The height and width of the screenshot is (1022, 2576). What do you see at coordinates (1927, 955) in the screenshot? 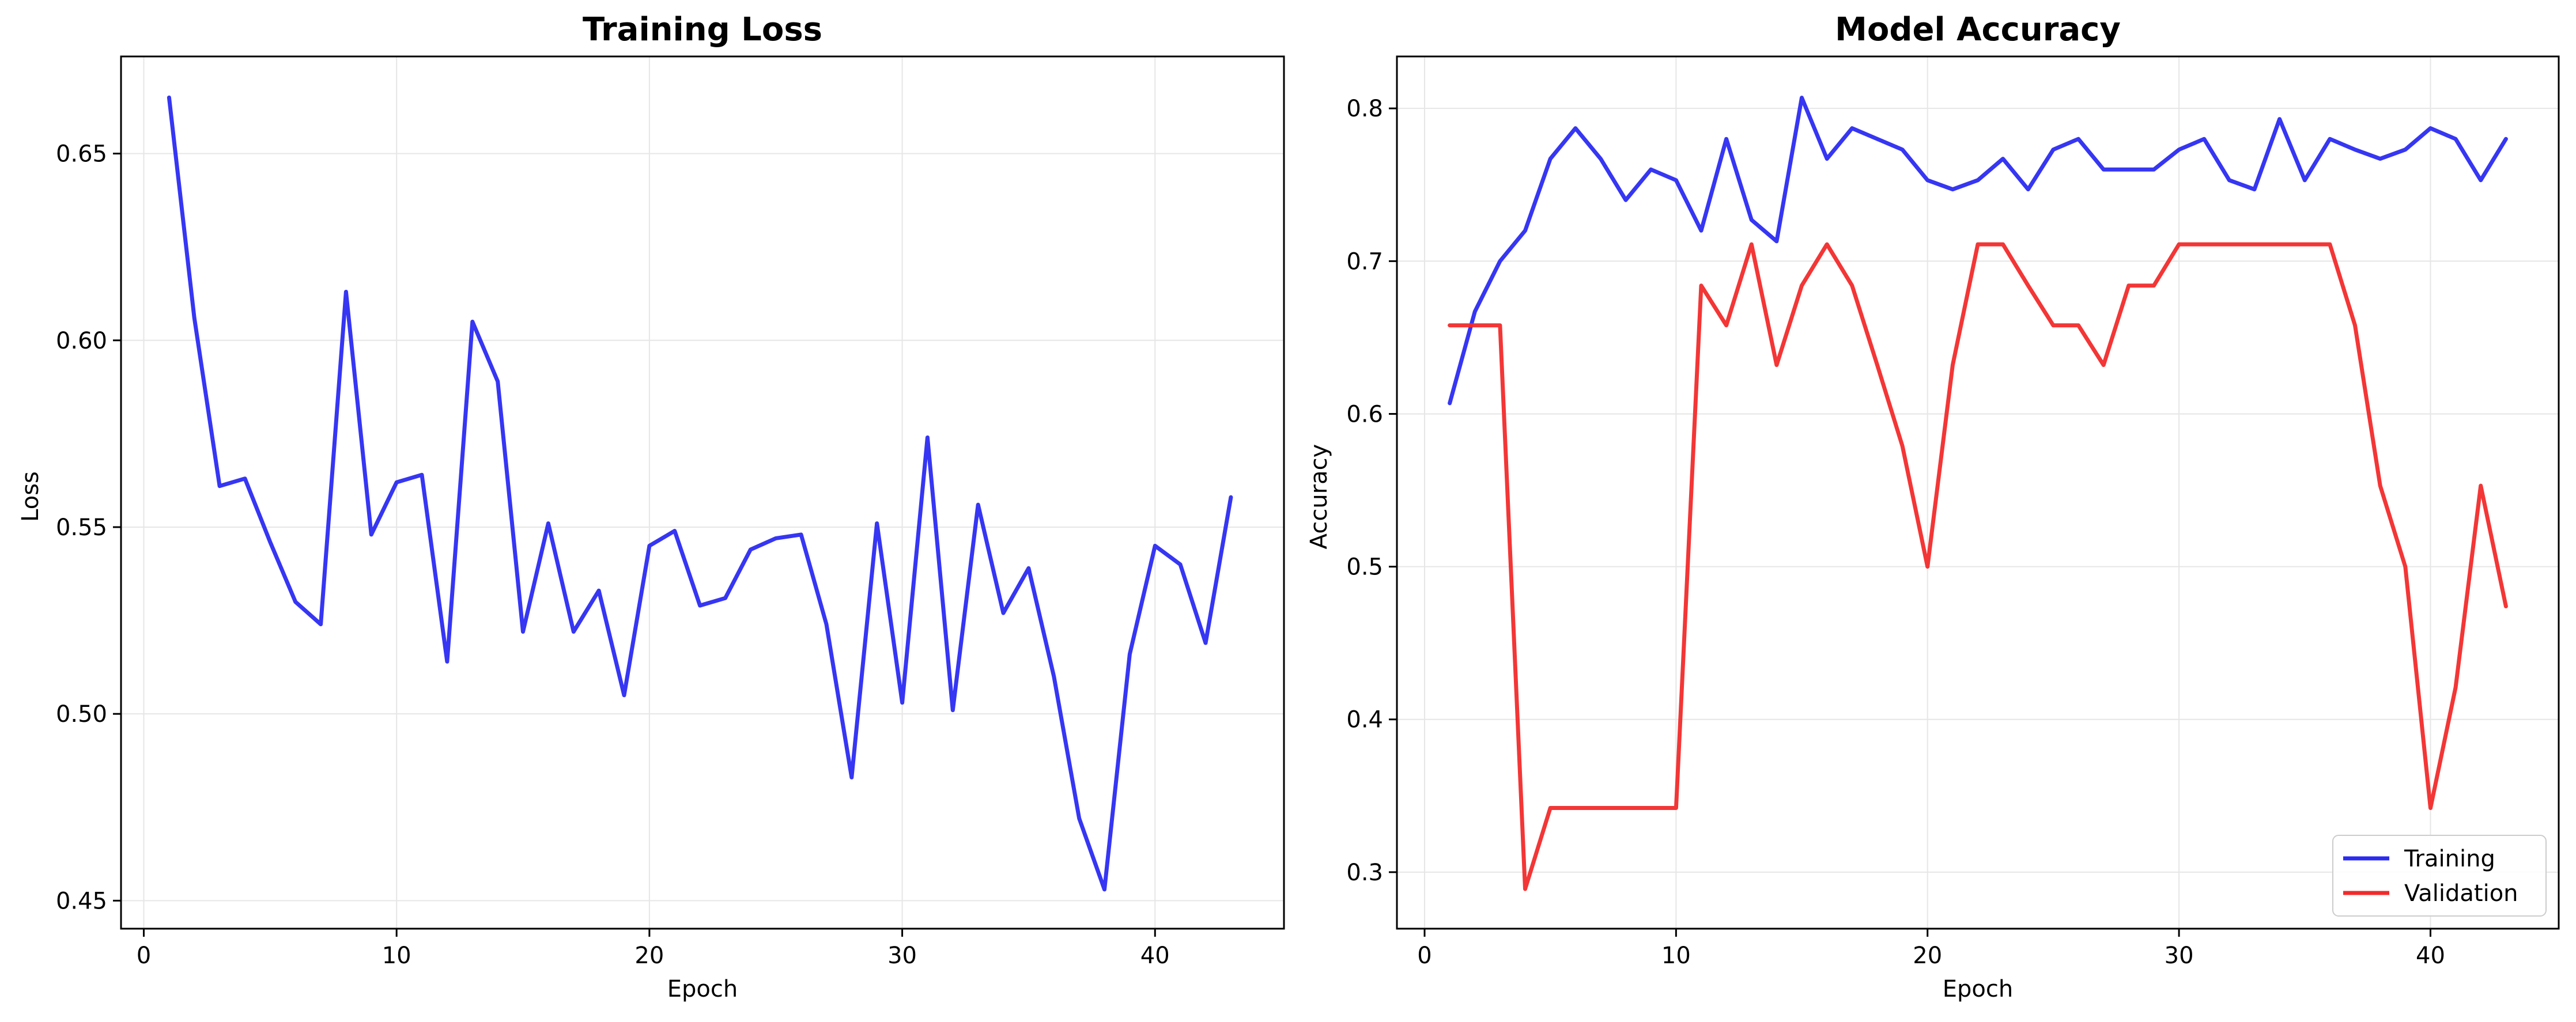
I see `model-accuracy-xtick-label-2: 20` at bounding box center [1927, 955].